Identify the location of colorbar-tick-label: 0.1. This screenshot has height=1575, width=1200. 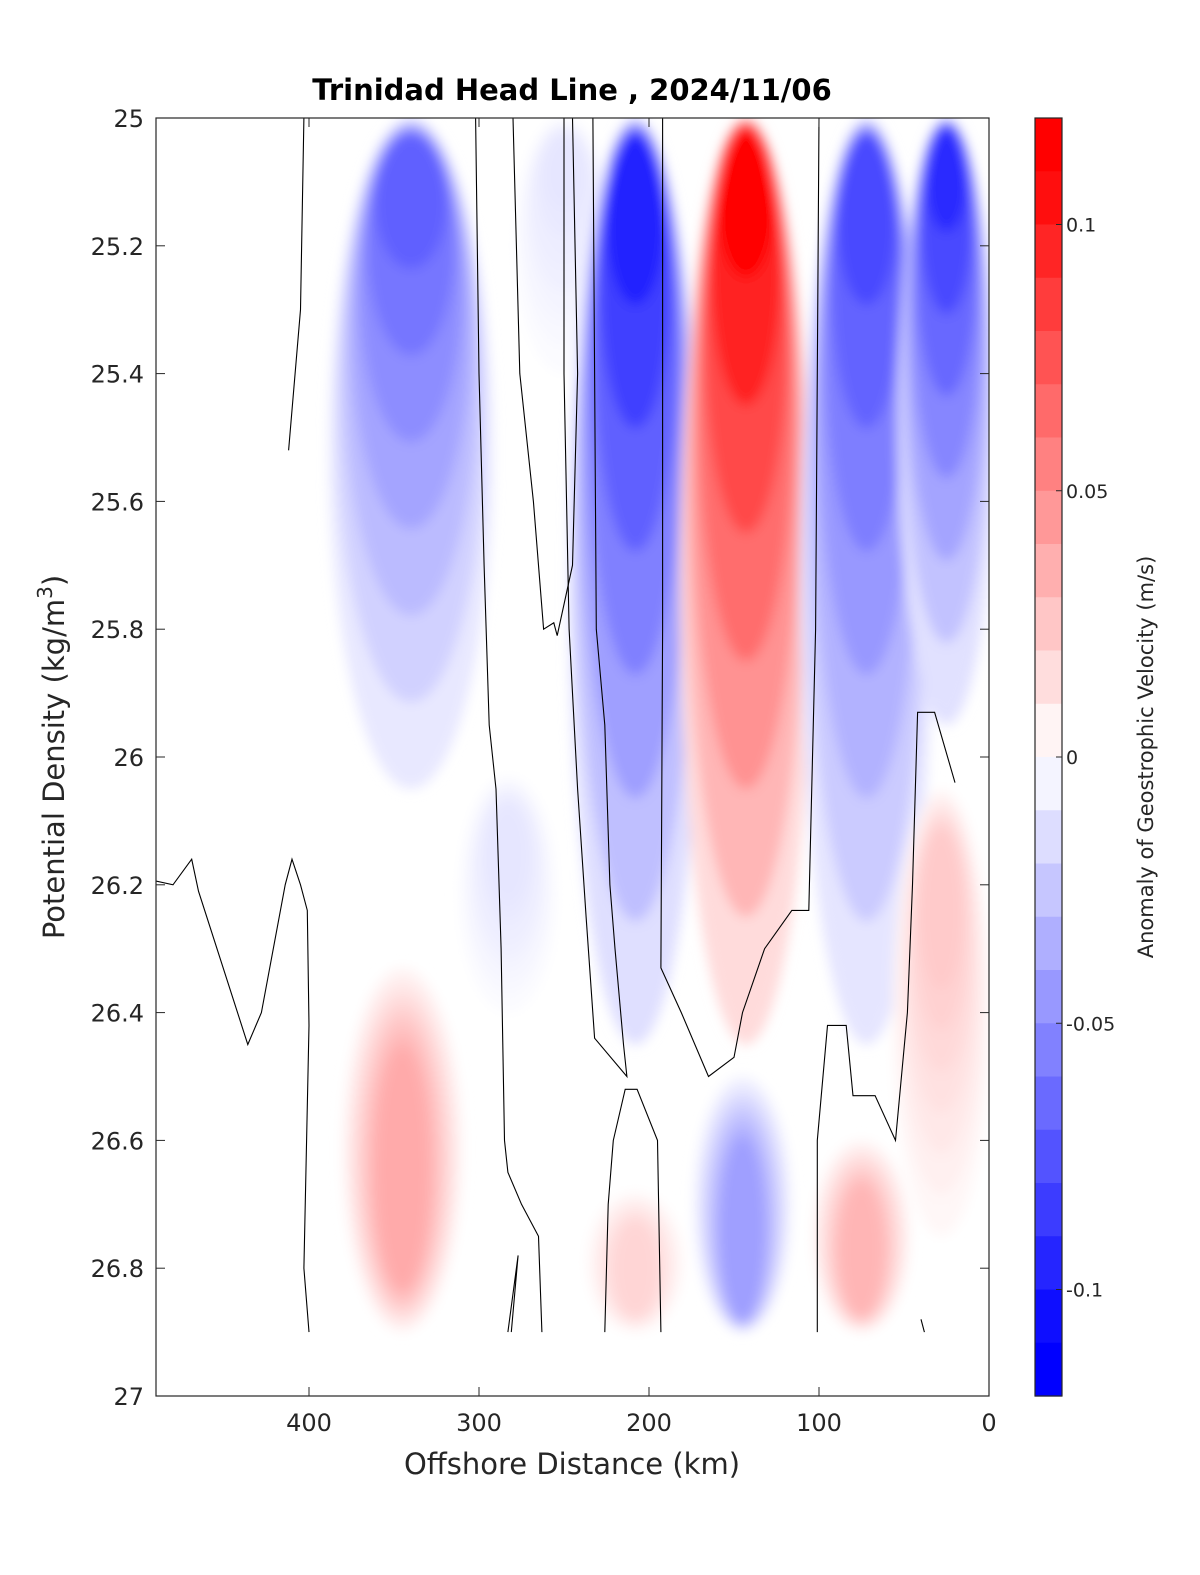
(1081, 226).